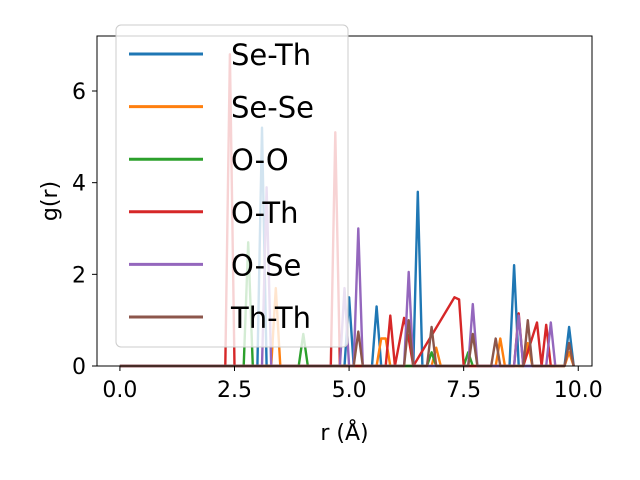  Describe the element at coordinates (79, 184) in the screenshot. I see `y-tick-label: 4` at that location.